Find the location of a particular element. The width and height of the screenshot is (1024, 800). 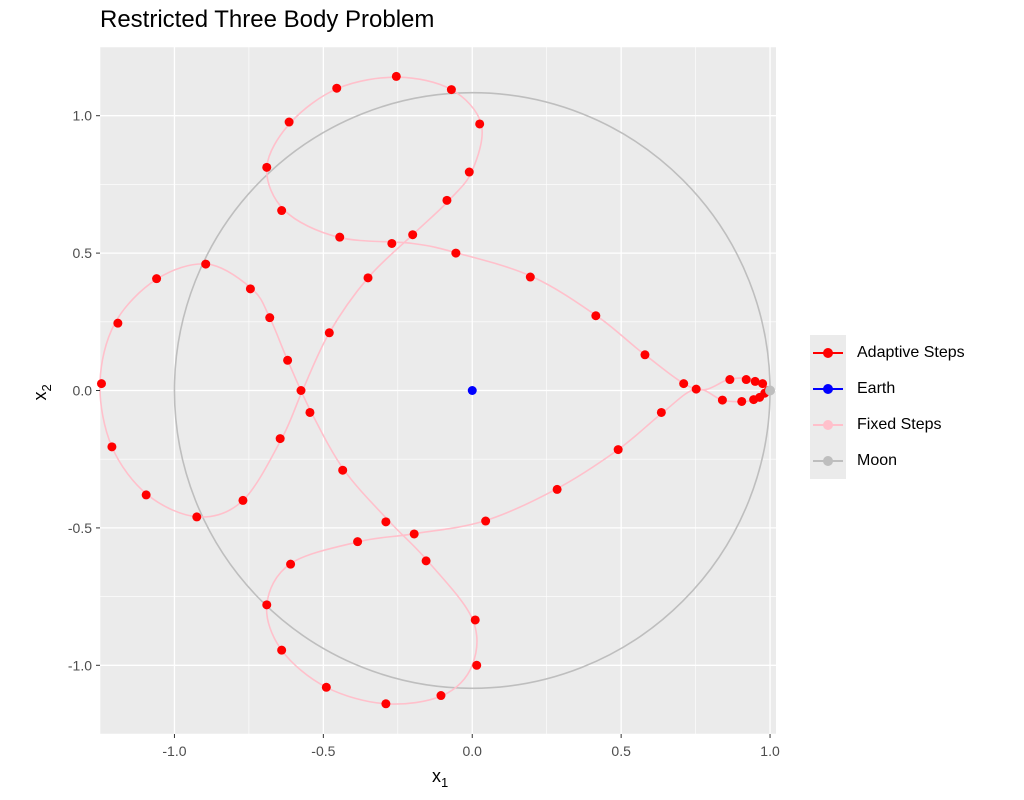

legend-dot-fixed is located at coordinates (828, 425).